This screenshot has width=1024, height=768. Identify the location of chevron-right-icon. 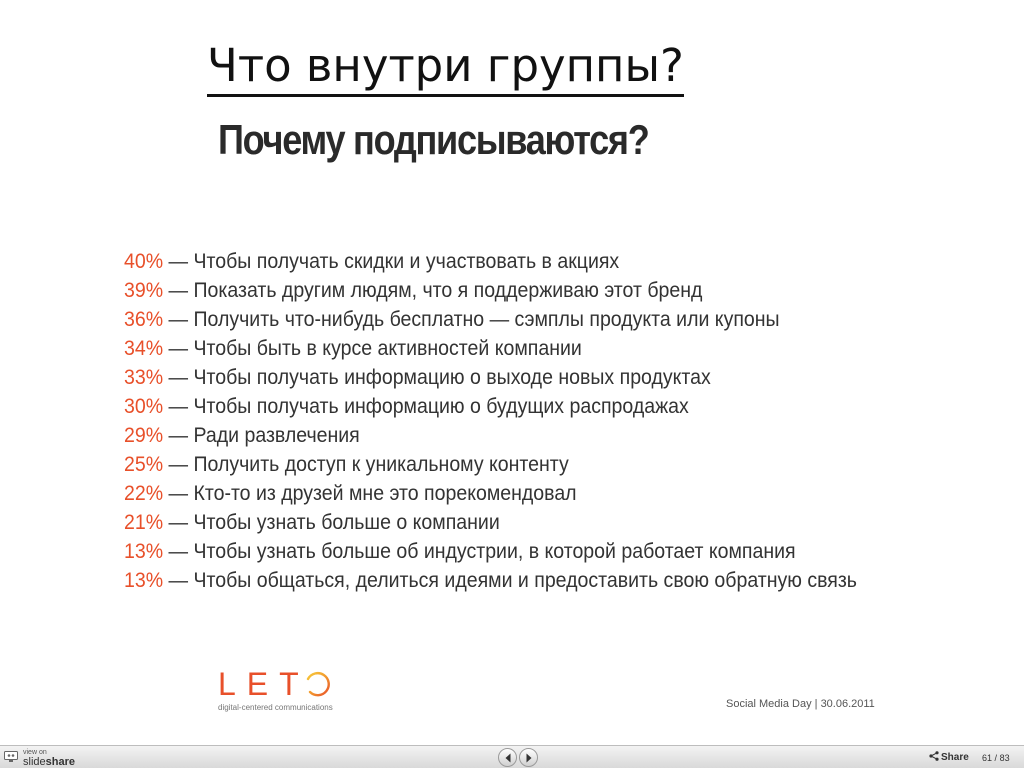
(529, 758).